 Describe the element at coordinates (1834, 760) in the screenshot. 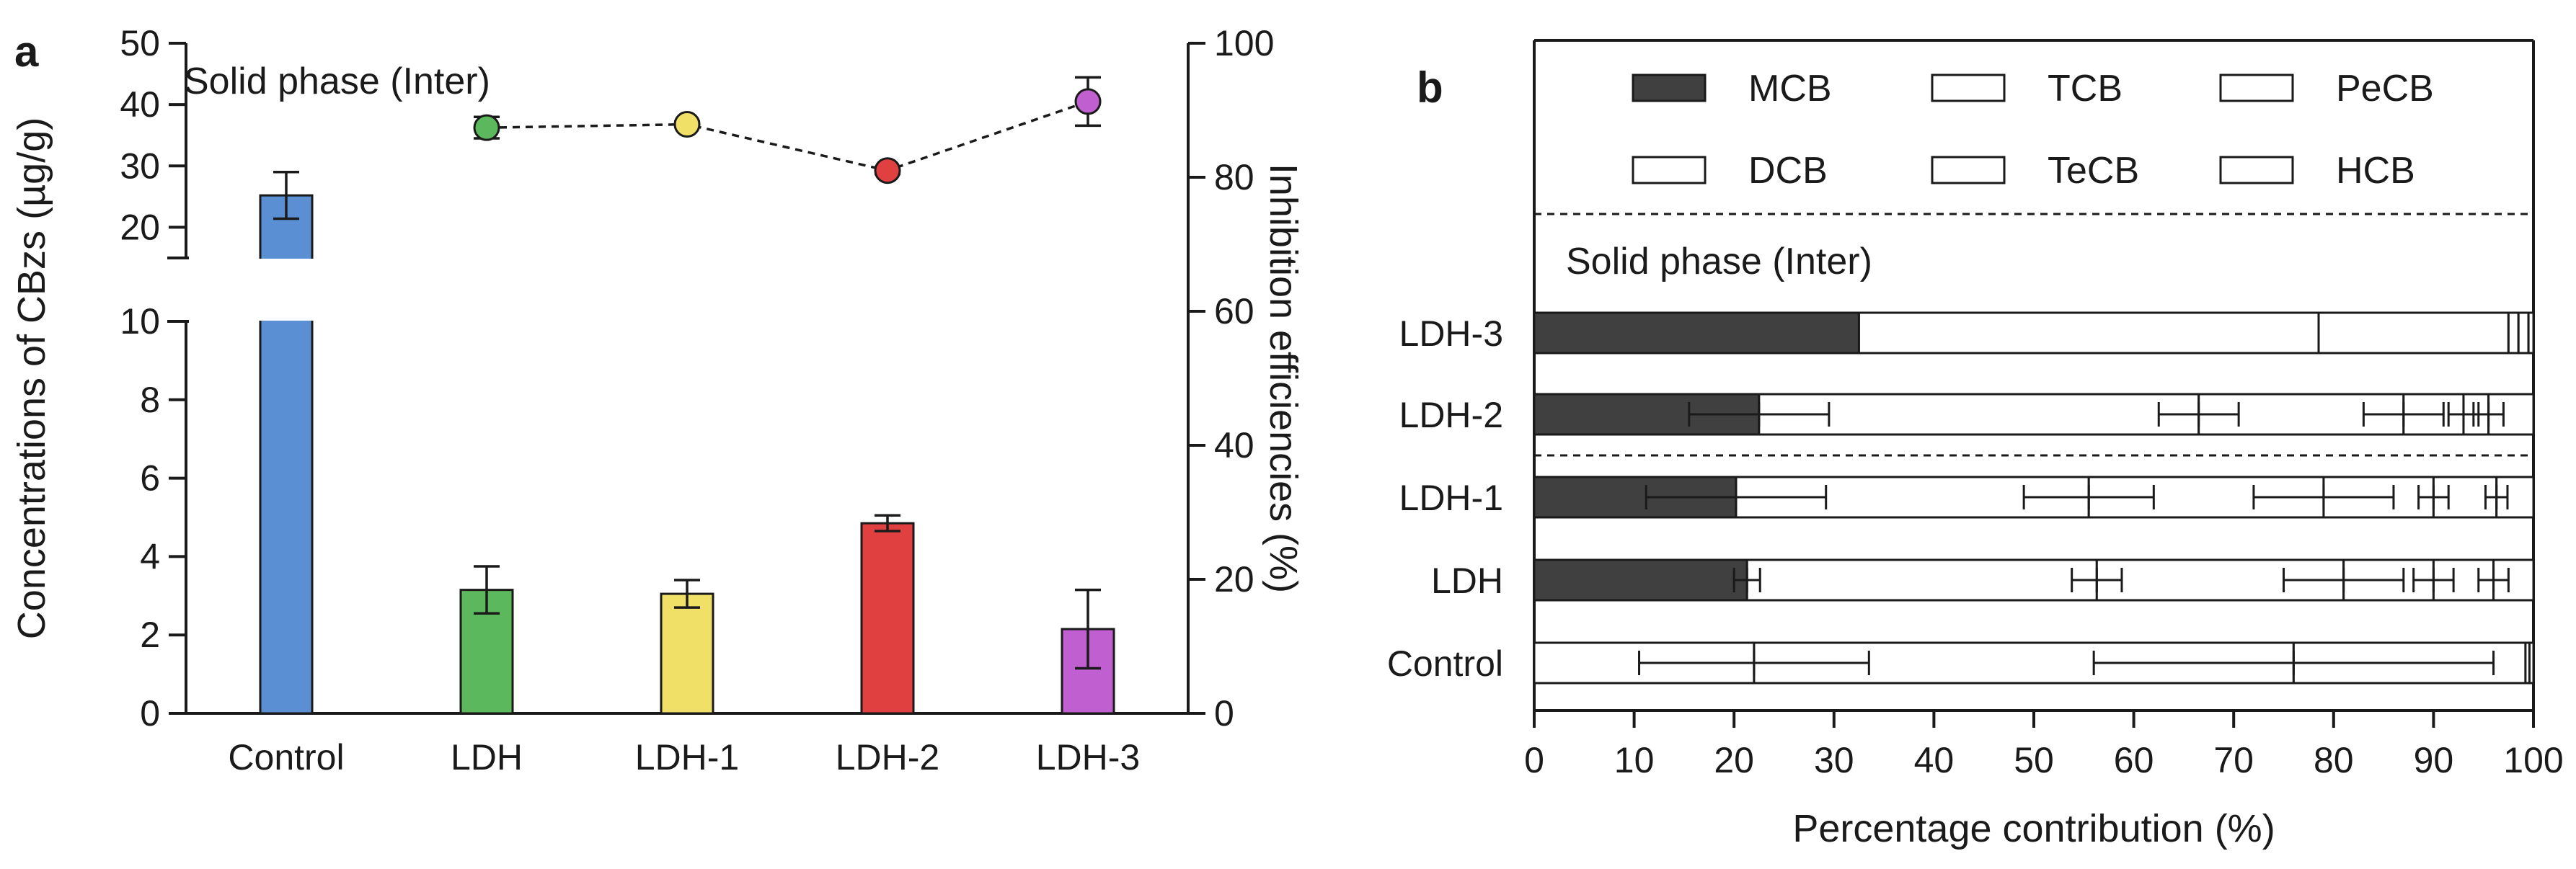

I see `x-tick-label: 30` at that location.